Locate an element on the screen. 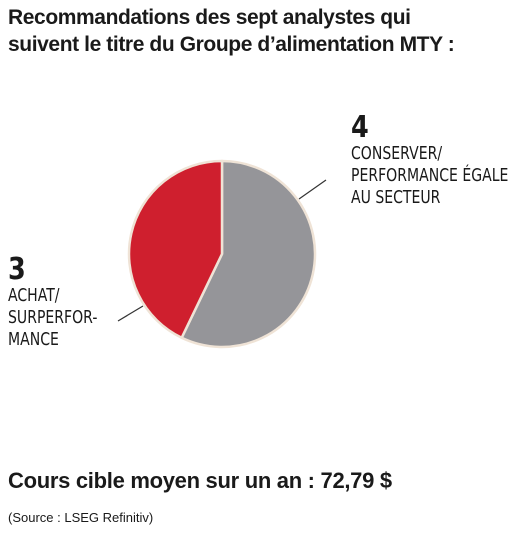 Image resolution: width=516 pixels, height=536 pixels. slice-label-achat: 3 ACHAT/ SURPERFOR- MANCE is located at coordinates (65, 303).